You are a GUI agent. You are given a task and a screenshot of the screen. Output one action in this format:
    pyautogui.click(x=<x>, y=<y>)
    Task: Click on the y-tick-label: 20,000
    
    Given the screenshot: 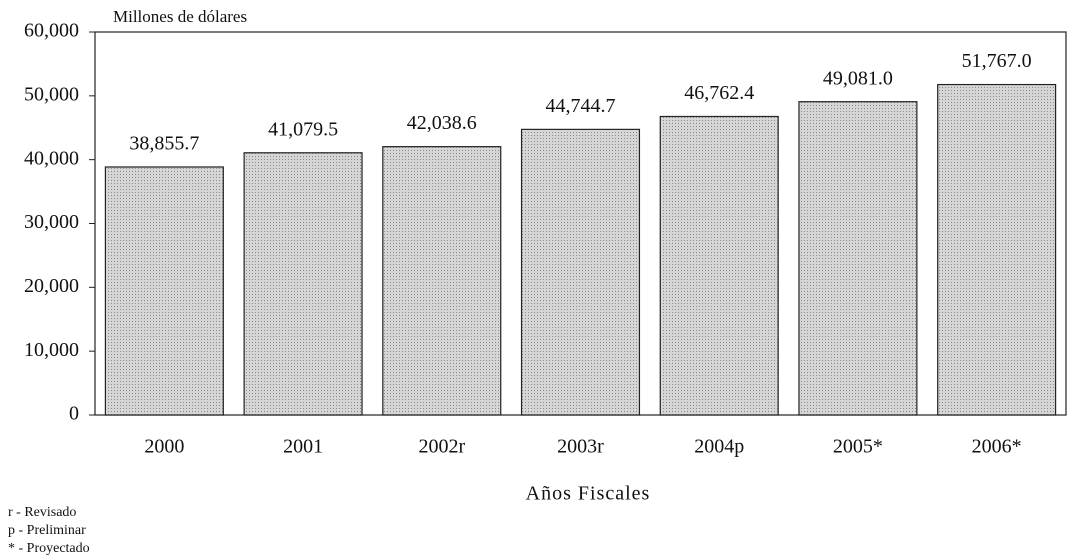 What is the action you would take?
    pyautogui.click(x=51, y=286)
    